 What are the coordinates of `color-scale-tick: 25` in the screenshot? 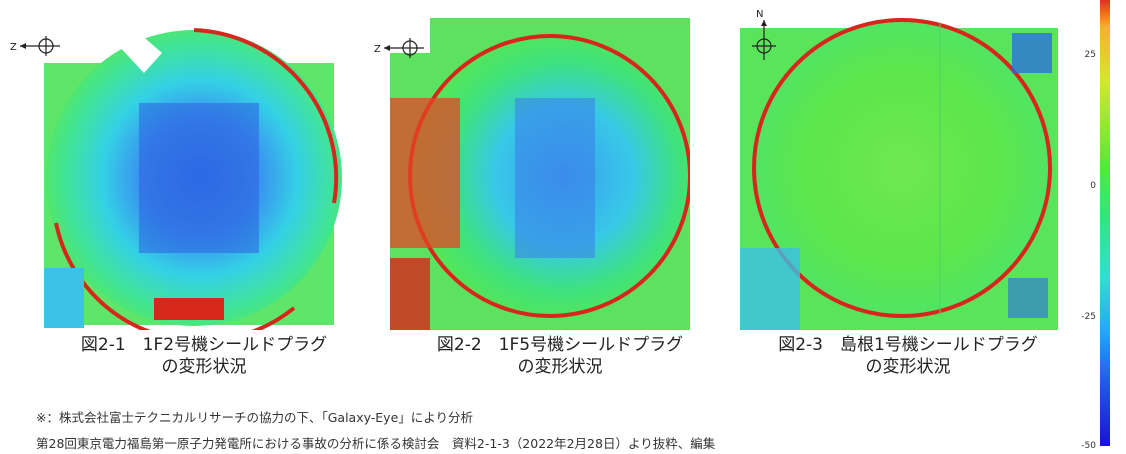 It's located at (1090, 55).